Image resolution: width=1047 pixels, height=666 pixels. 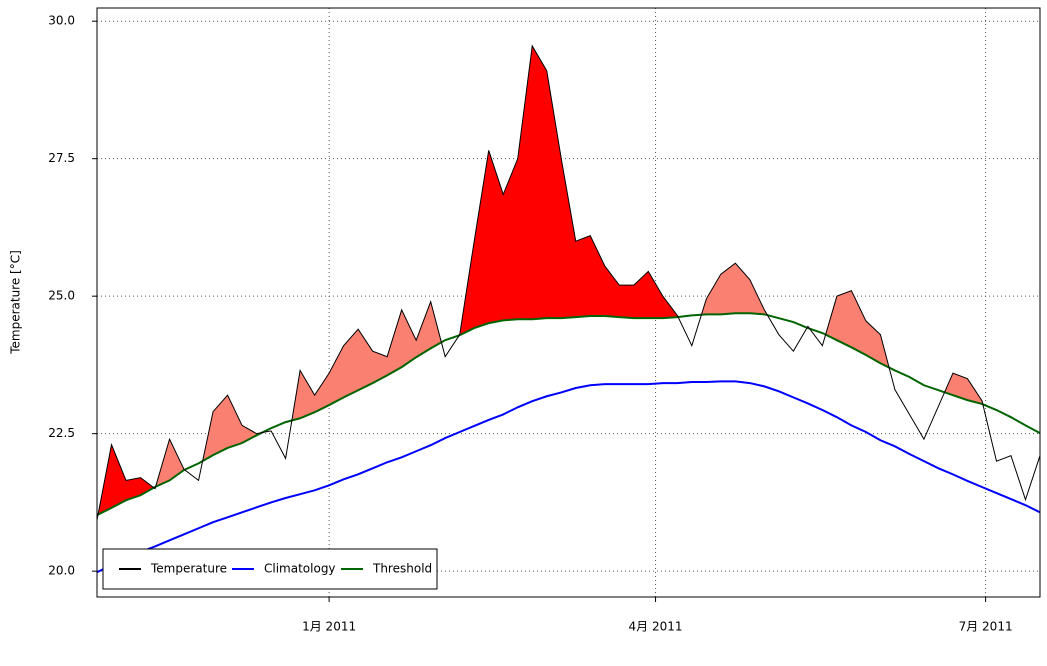 I want to click on y-tick-label: 30.0, so click(x=61, y=21).